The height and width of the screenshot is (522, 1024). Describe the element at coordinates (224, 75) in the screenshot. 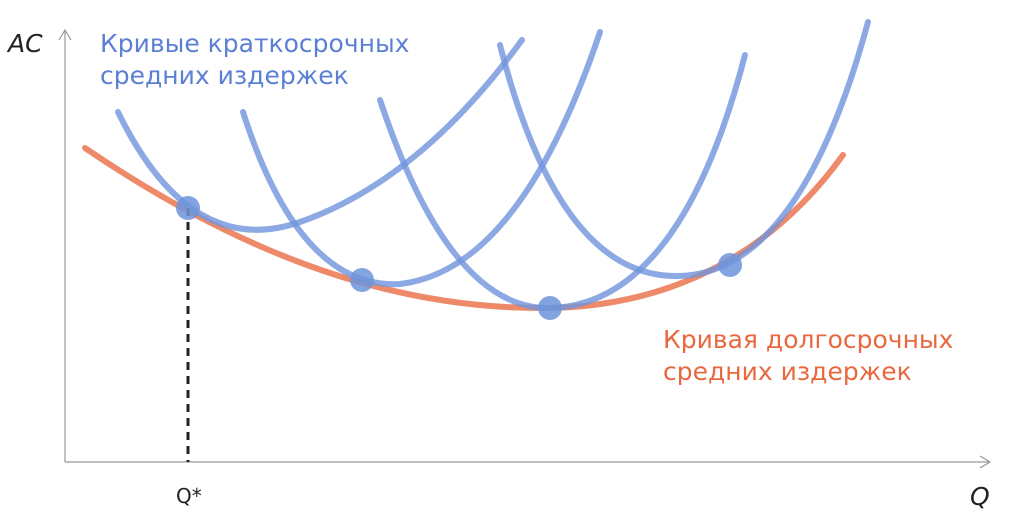

I see `short-run-annotation: средних издержек` at that location.